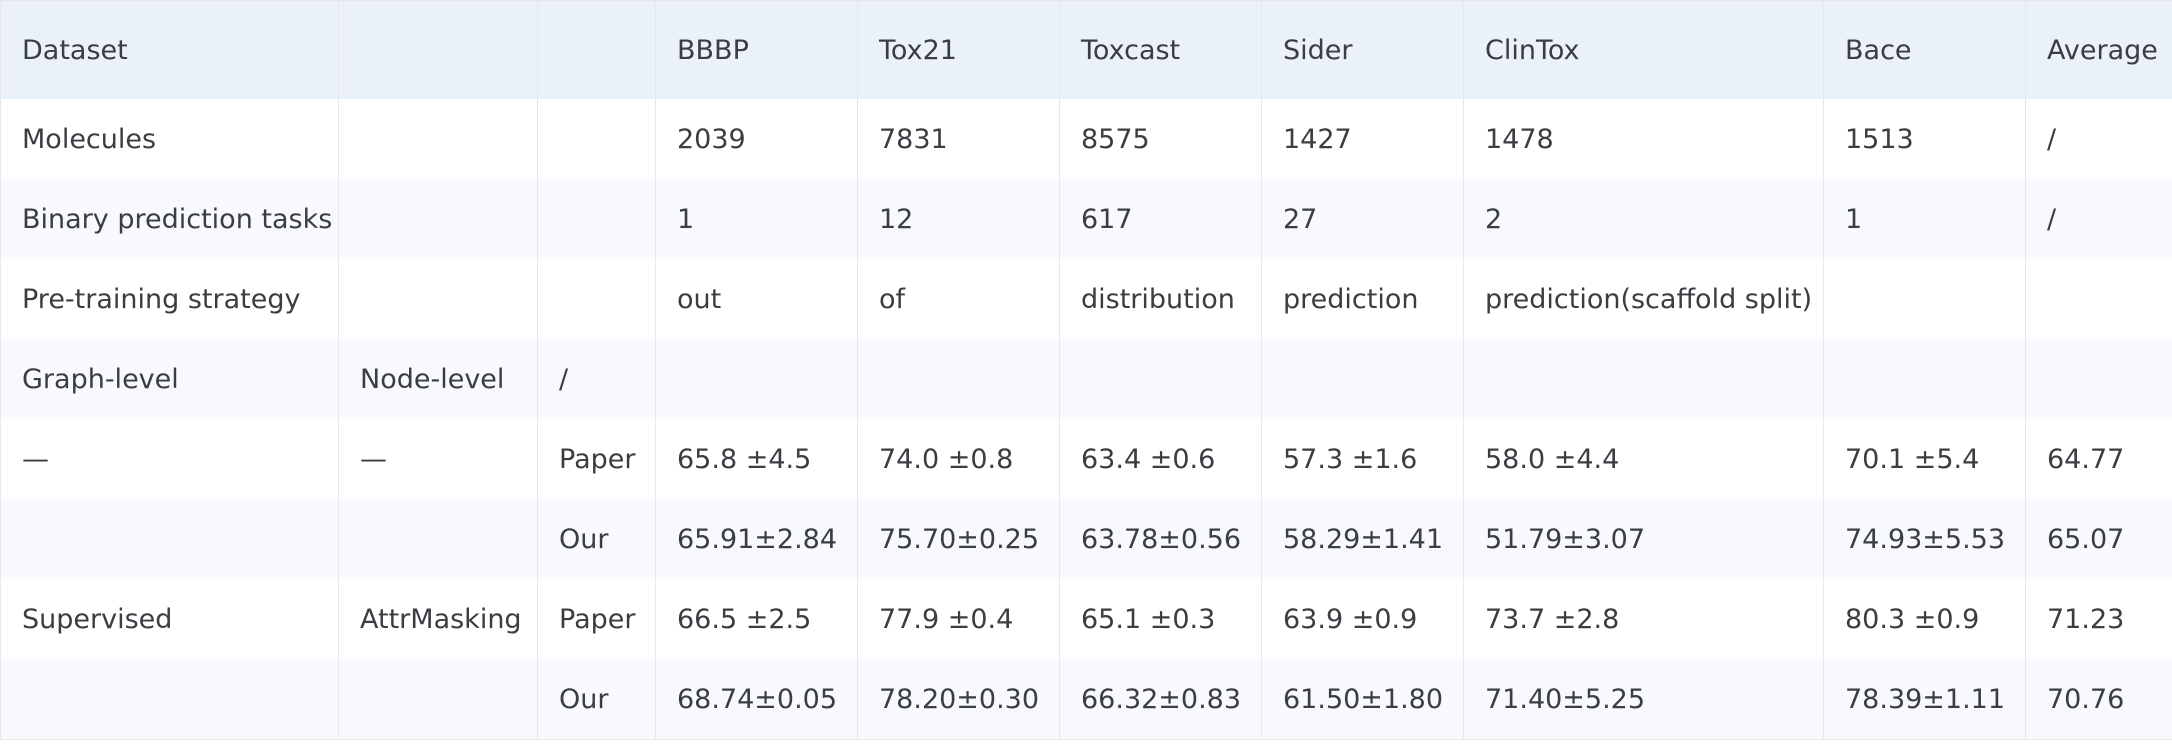  Describe the element at coordinates (1362, 49) in the screenshot. I see `header-cell: Sider` at that location.